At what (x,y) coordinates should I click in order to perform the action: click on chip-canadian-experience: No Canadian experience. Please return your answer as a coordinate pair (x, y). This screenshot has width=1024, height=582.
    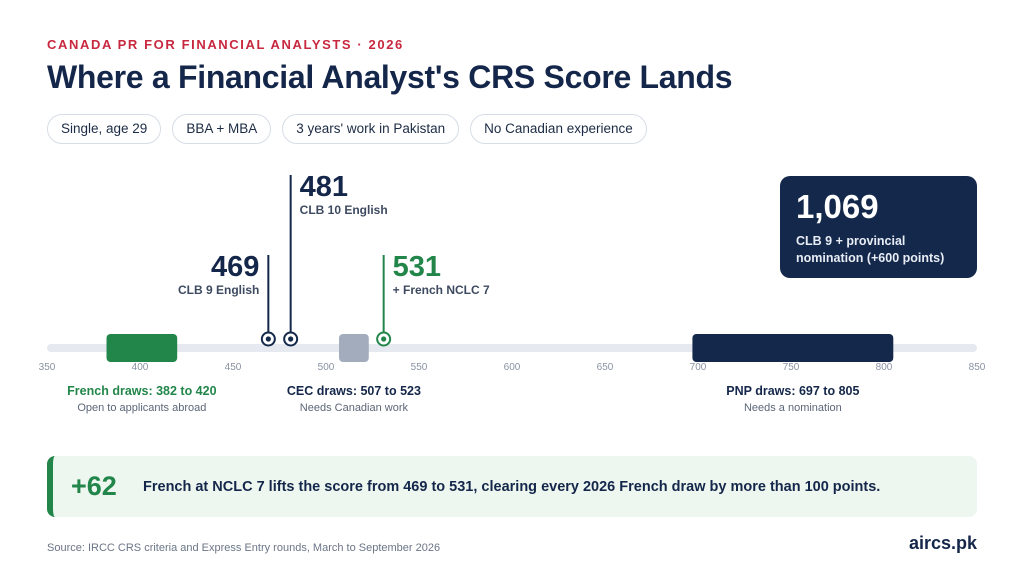
    Looking at the image, I should click on (558, 129).